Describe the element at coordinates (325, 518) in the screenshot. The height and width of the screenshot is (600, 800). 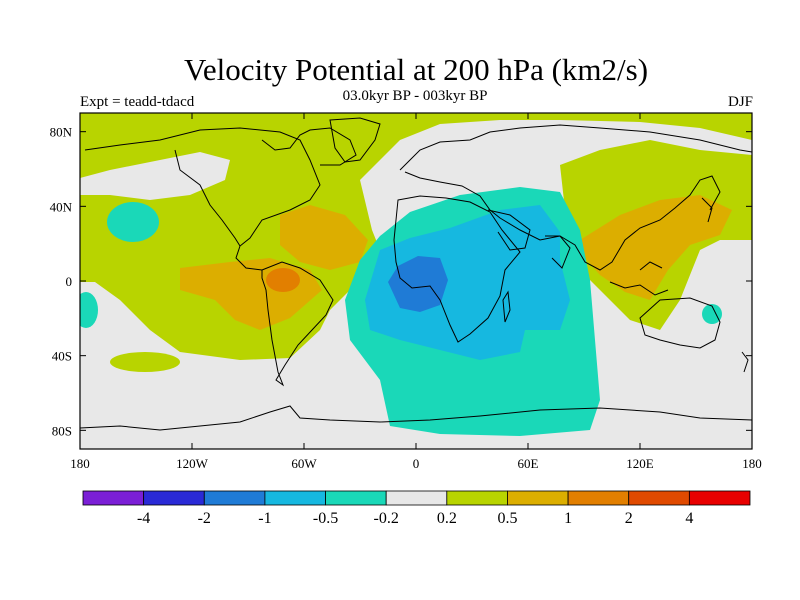
I see `colorbar-label: -0.5` at that location.